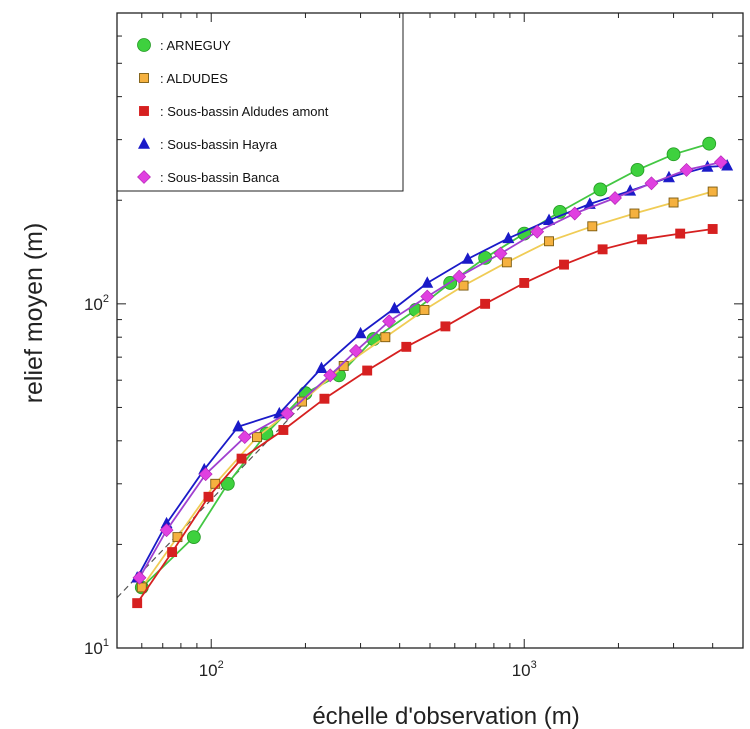  What do you see at coordinates (219, 144) in the screenshot?
I see `legend-label: : Sous-bassin Hayra` at bounding box center [219, 144].